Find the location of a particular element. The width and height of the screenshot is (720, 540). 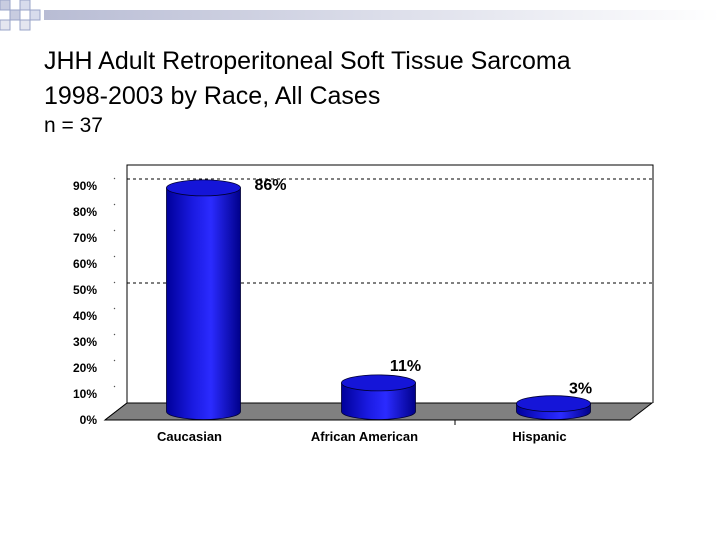

corner-decoration is located at coordinates (360, 15).